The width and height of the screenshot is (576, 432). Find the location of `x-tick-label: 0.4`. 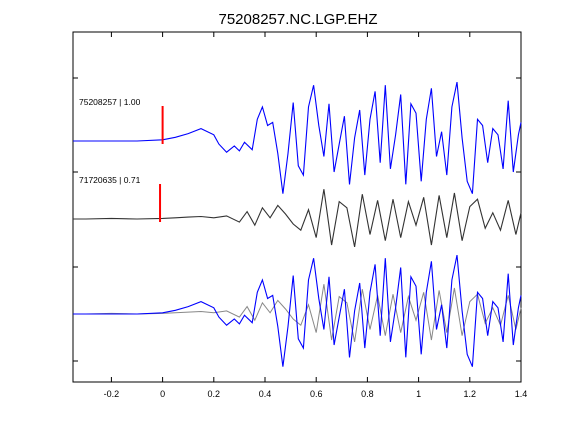

x-tick-label: 0.4 is located at coordinates (265, 394).